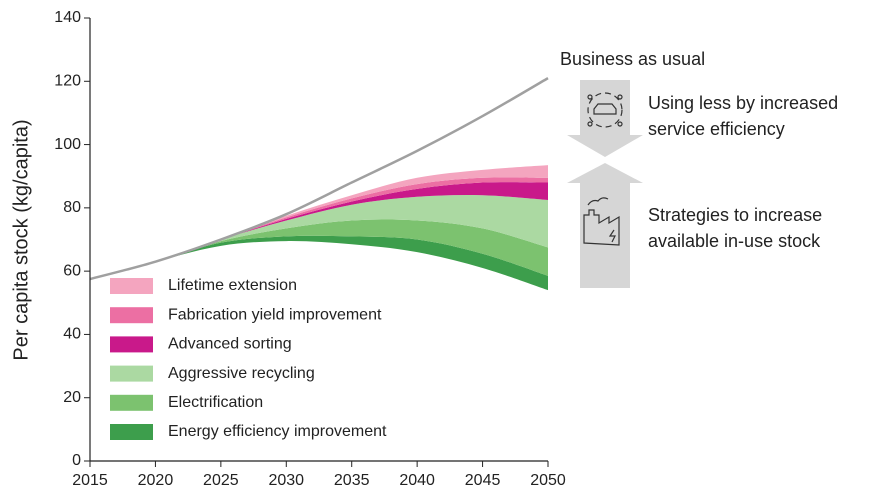  Describe the element at coordinates (221, 480) in the screenshot. I see `x-tick-label: 2025` at that location.